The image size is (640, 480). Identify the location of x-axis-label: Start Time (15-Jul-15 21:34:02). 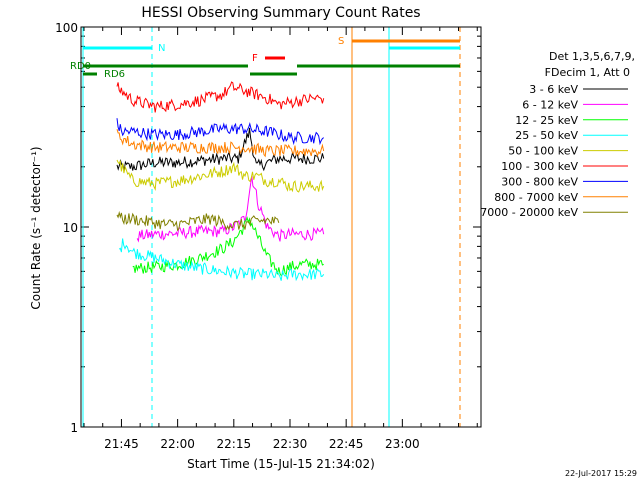
(281, 464).